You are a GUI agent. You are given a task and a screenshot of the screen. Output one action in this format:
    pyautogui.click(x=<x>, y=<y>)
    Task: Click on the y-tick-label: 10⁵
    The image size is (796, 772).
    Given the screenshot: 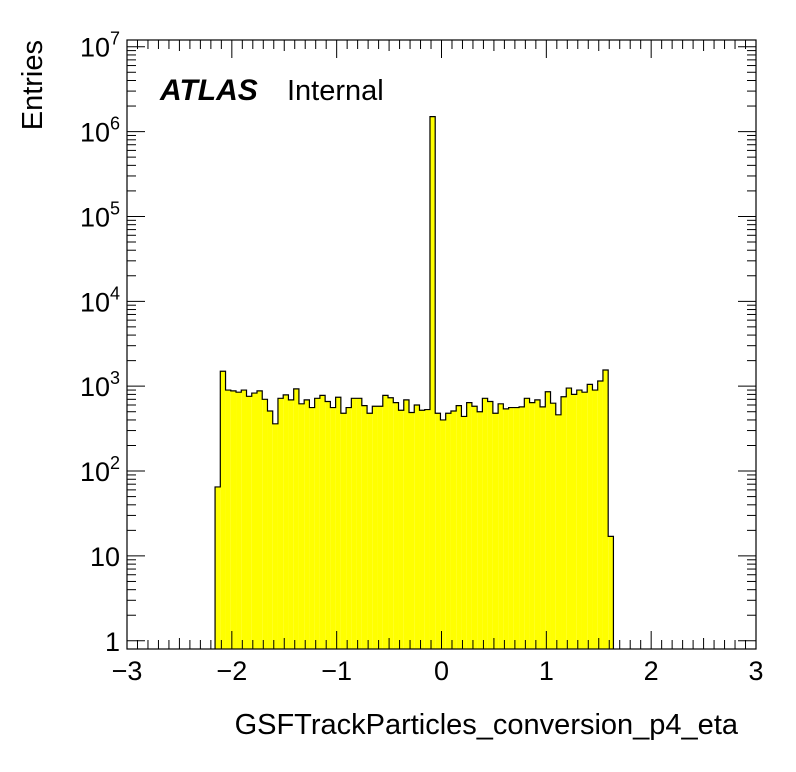 What is the action you would take?
    pyautogui.click(x=100, y=215)
    